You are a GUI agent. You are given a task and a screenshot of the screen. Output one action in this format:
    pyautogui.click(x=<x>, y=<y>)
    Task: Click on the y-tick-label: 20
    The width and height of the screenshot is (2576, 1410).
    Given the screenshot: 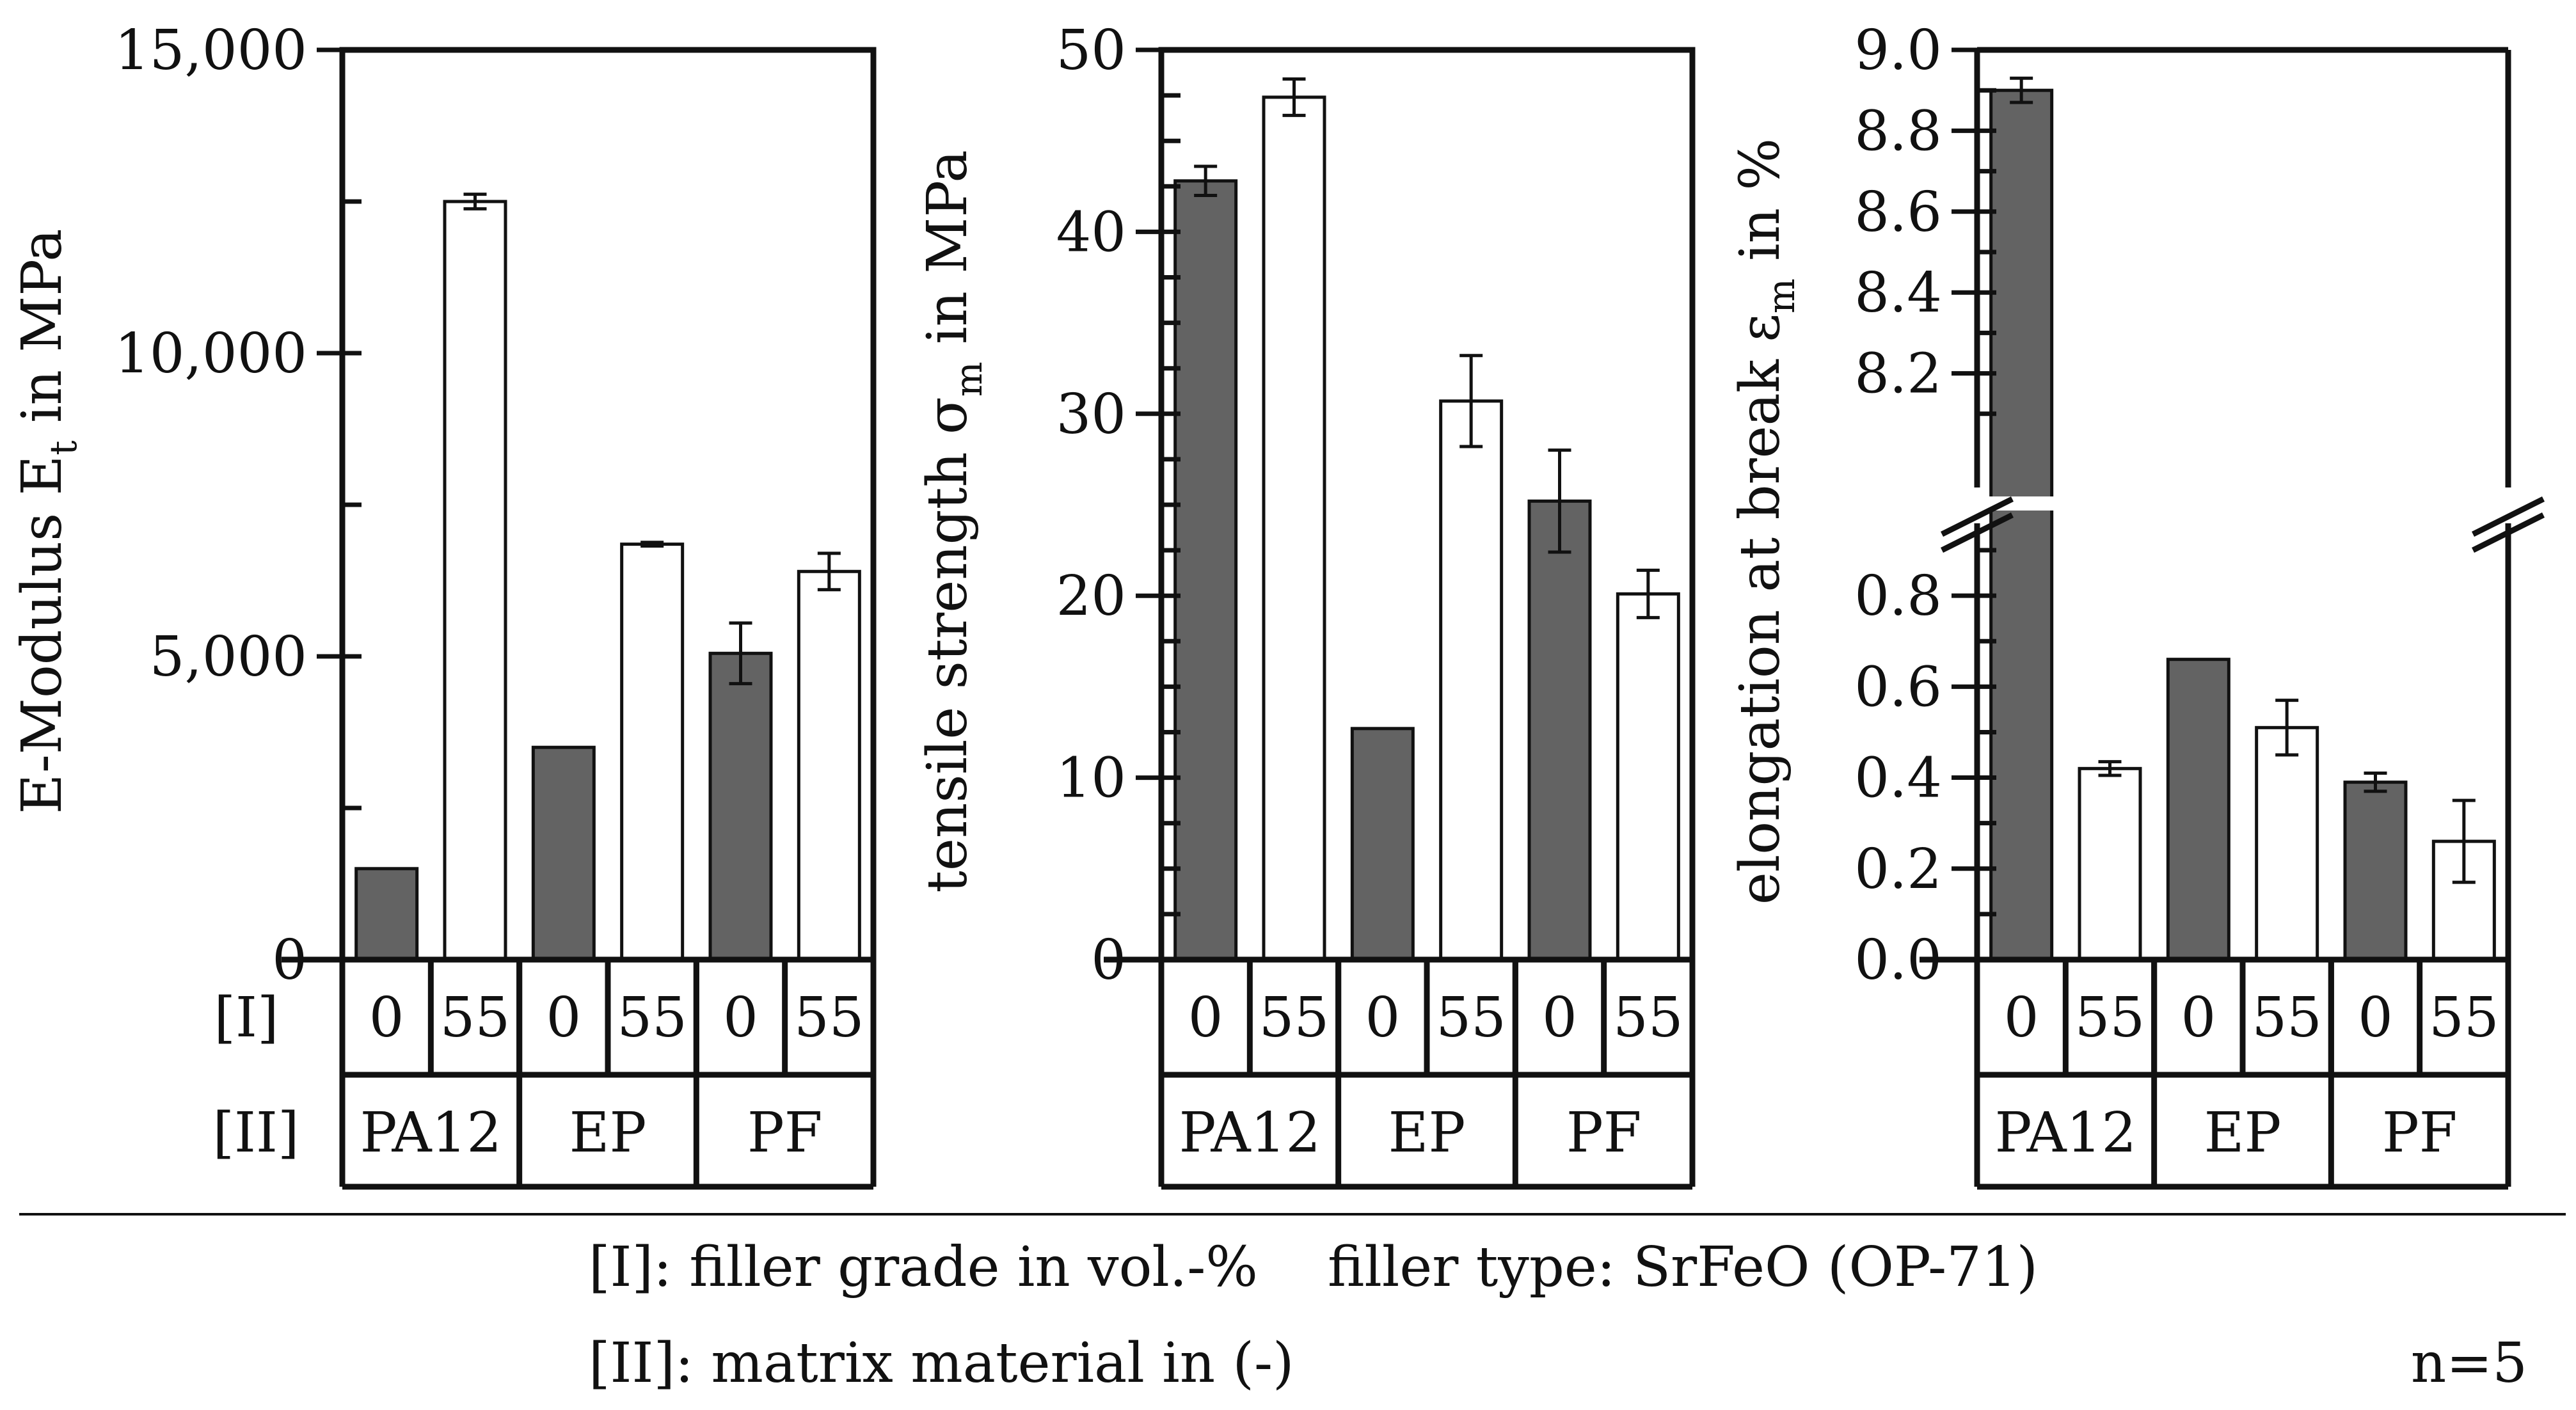 What is the action you would take?
    pyautogui.click(x=1091, y=596)
    